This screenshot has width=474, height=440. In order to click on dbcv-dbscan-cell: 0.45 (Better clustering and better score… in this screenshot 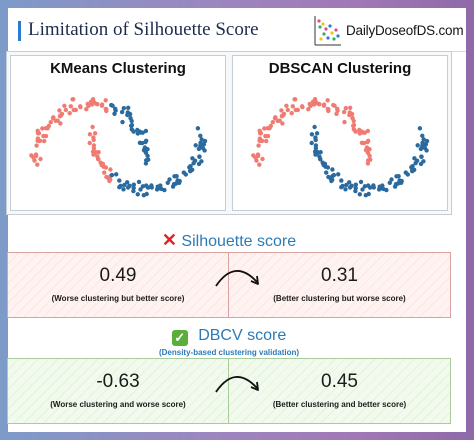, I will do `click(339, 391)`.